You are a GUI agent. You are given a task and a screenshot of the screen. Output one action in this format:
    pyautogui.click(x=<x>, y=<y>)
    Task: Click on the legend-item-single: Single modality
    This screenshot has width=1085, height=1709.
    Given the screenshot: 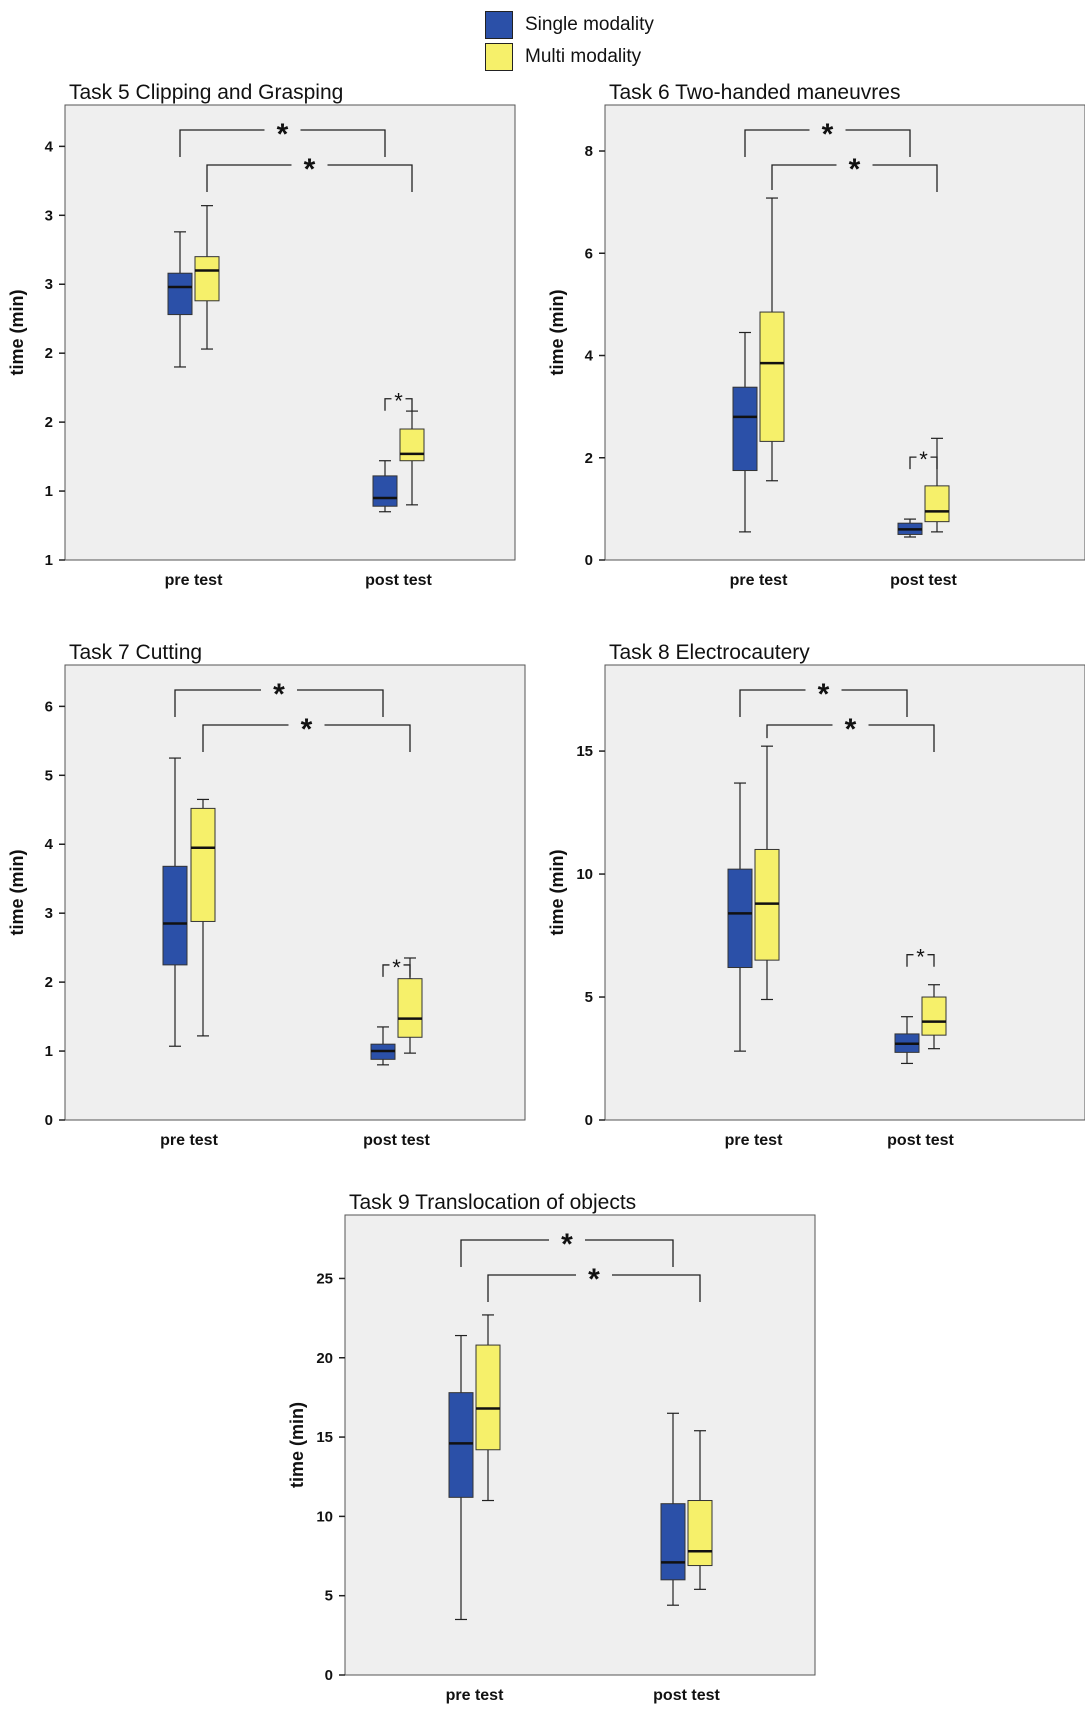 What is the action you would take?
    pyautogui.click(x=569, y=25)
    